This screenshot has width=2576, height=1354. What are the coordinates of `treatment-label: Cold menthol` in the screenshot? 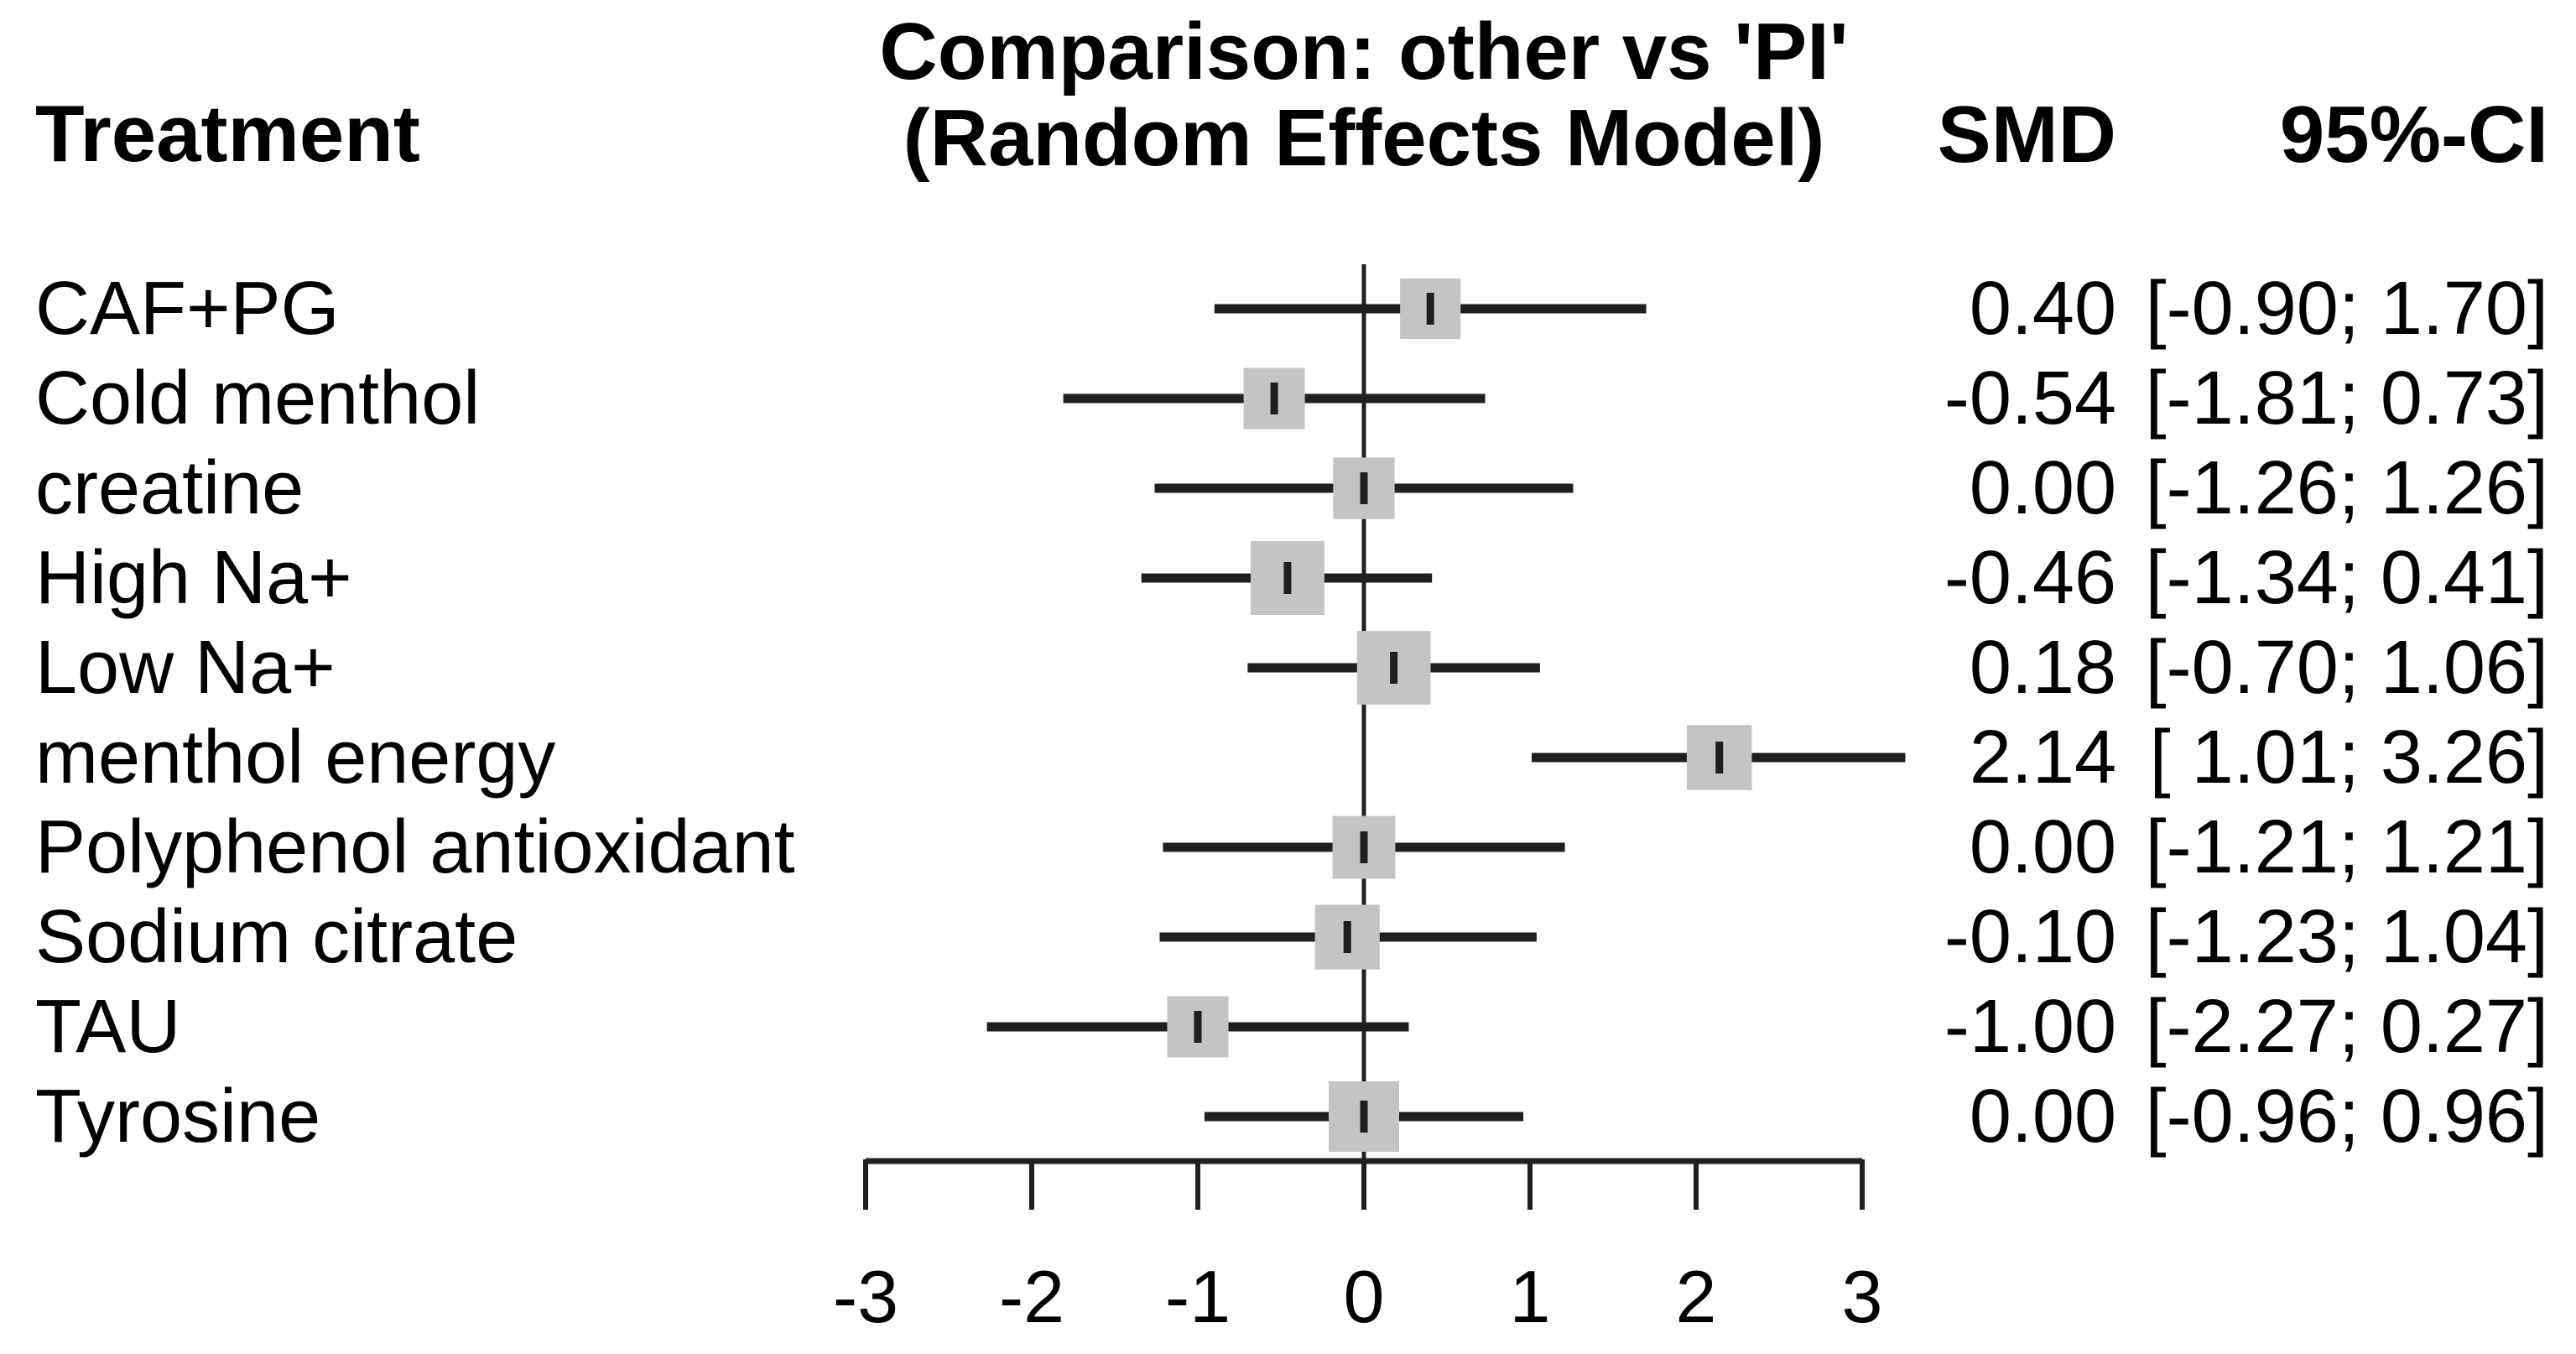 It's located at (258, 399).